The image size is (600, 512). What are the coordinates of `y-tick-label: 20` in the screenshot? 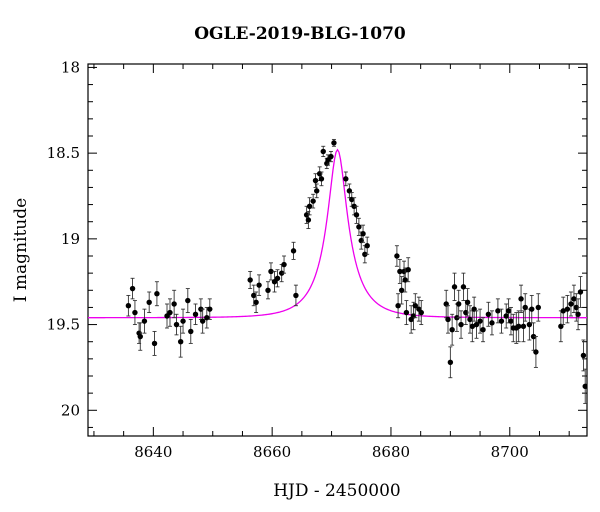 It's located at (70, 410).